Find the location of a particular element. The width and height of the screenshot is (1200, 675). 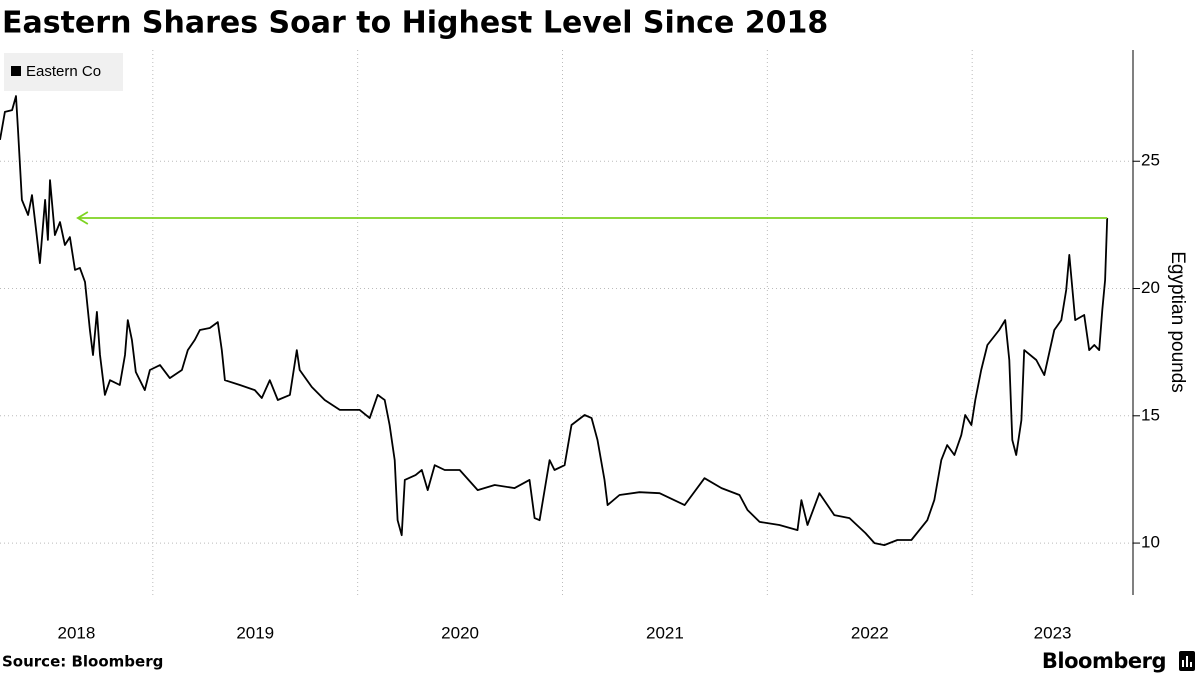

logo-icon-bars is located at coordinates (1187, 661).